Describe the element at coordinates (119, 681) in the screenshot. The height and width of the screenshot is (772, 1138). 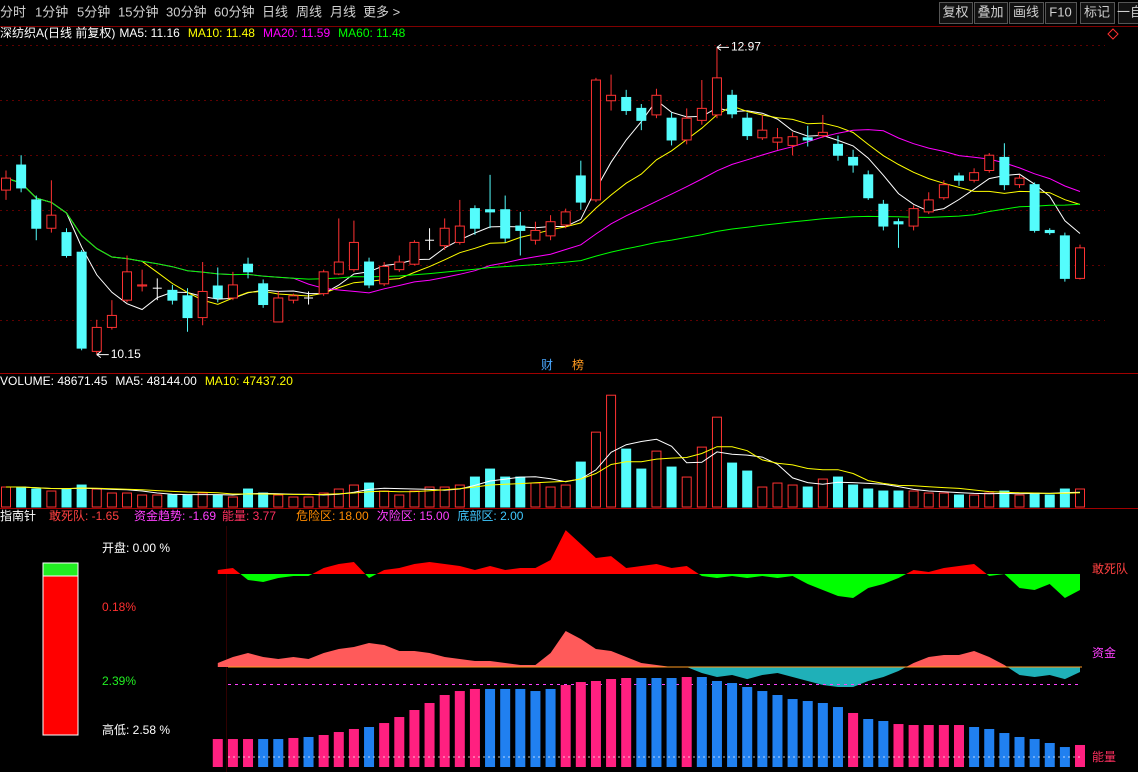
I see `gauge-lower: 2.39%` at that location.